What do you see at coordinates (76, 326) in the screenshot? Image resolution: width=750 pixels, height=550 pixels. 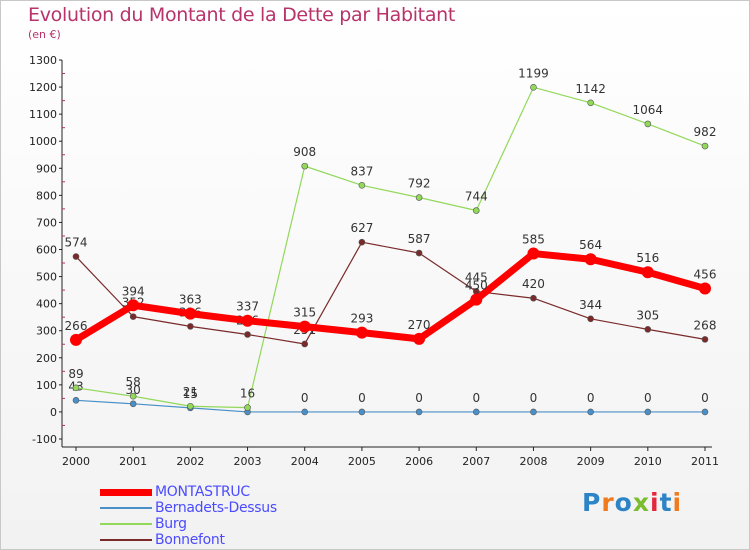 I see `data-label: 266` at bounding box center [76, 326].